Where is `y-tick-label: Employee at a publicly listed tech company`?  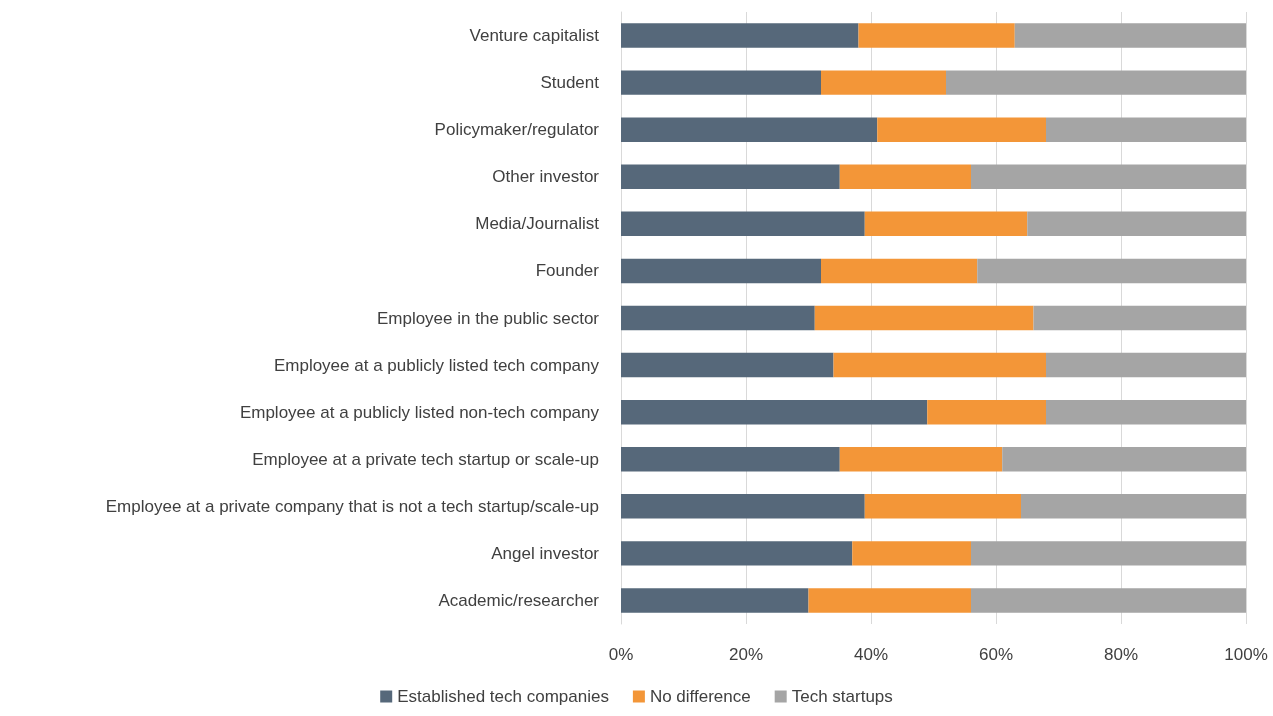 y-tick-label: Employee at a publicly listed tech company is located at coordinates (436, 365).